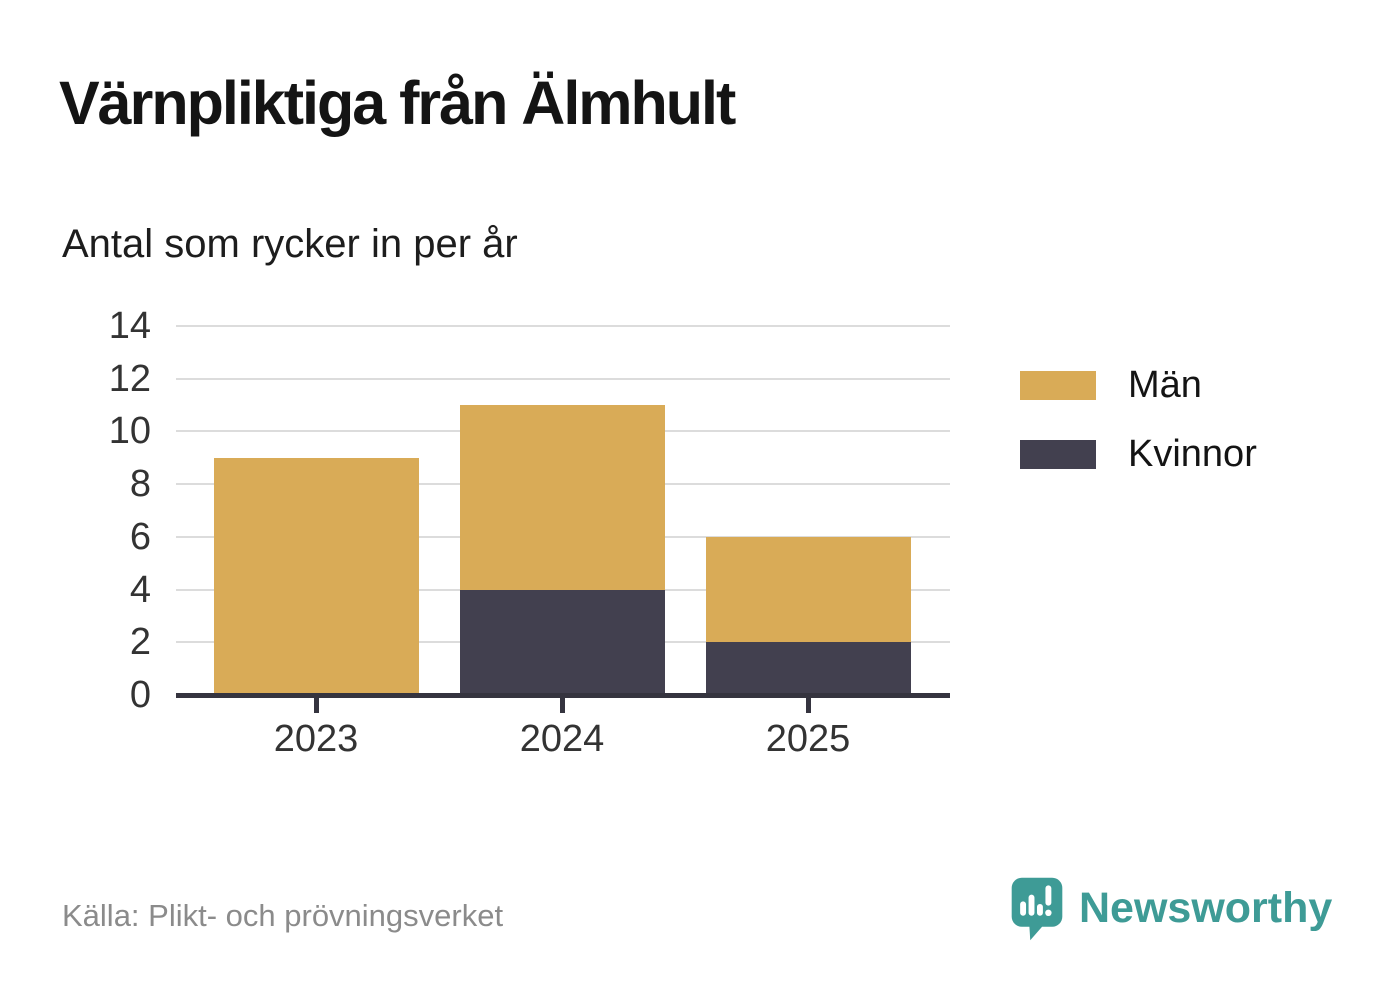  Describe the element at coordinates (140, 536) in the screenshot. I see `y-tick-label-6: 6` at that location.